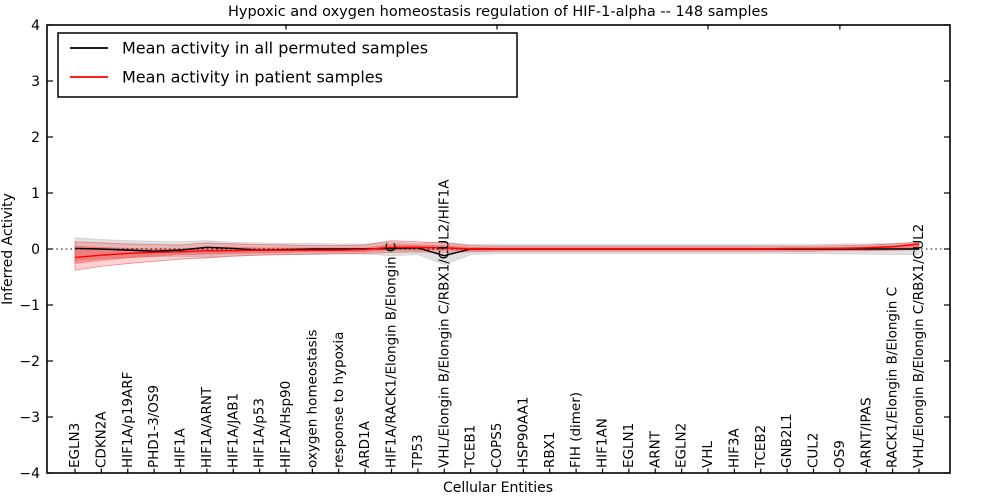 The width and height of the screenshot is (1000, 500). What do you see at coordinates (312, 399) in the screenshot?
I see `x-category-label: oxygen homeostasis` at bounding box center [312, 399].